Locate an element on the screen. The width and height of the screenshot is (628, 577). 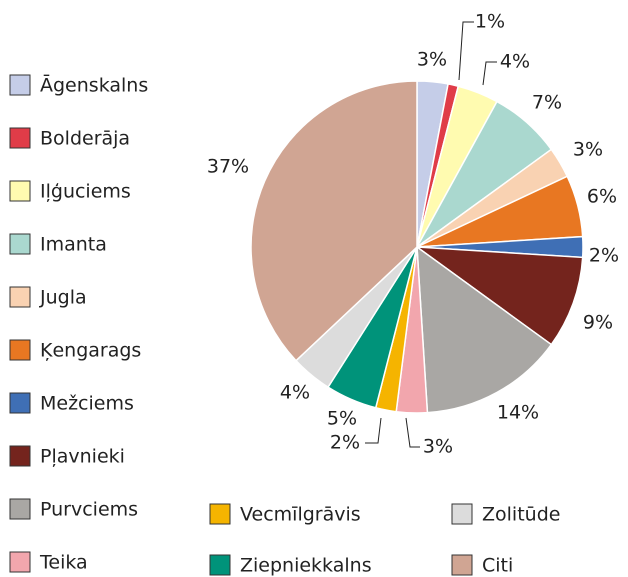
legend-label: Teika is located at coordinates (63, 563).